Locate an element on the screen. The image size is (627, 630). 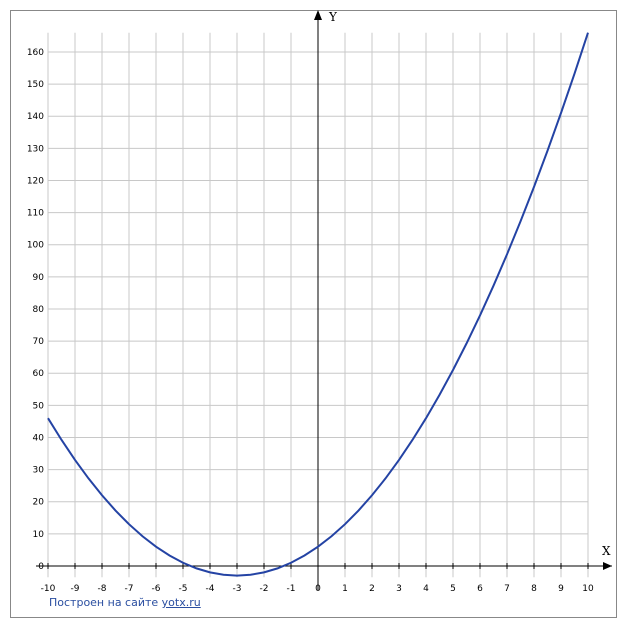
x-tick-label: 3 is located at coordinates (399, 589).